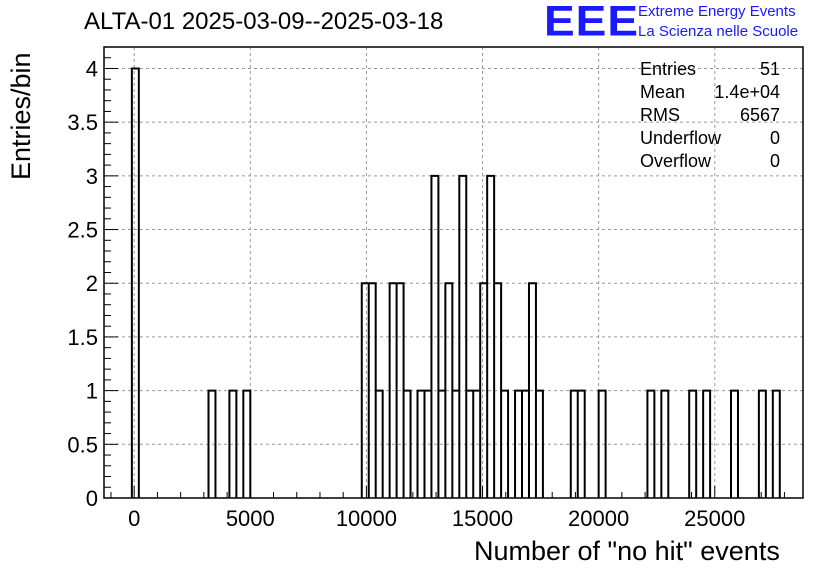  I want to click on stats-label: Underflow, so click(681, 138).